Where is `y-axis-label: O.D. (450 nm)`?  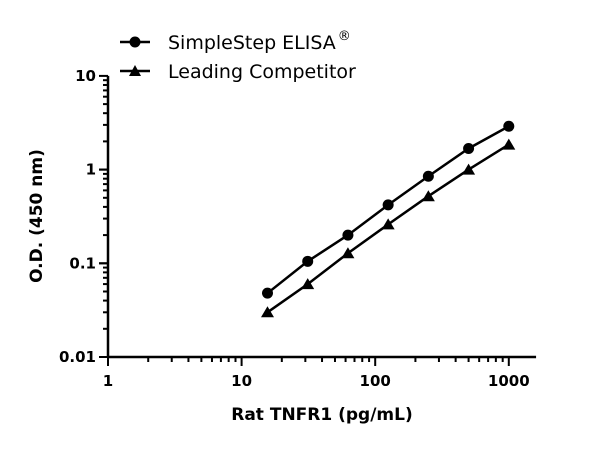
y-axis-label: O.D. (450 nm) is located at coordinates (37, 216).